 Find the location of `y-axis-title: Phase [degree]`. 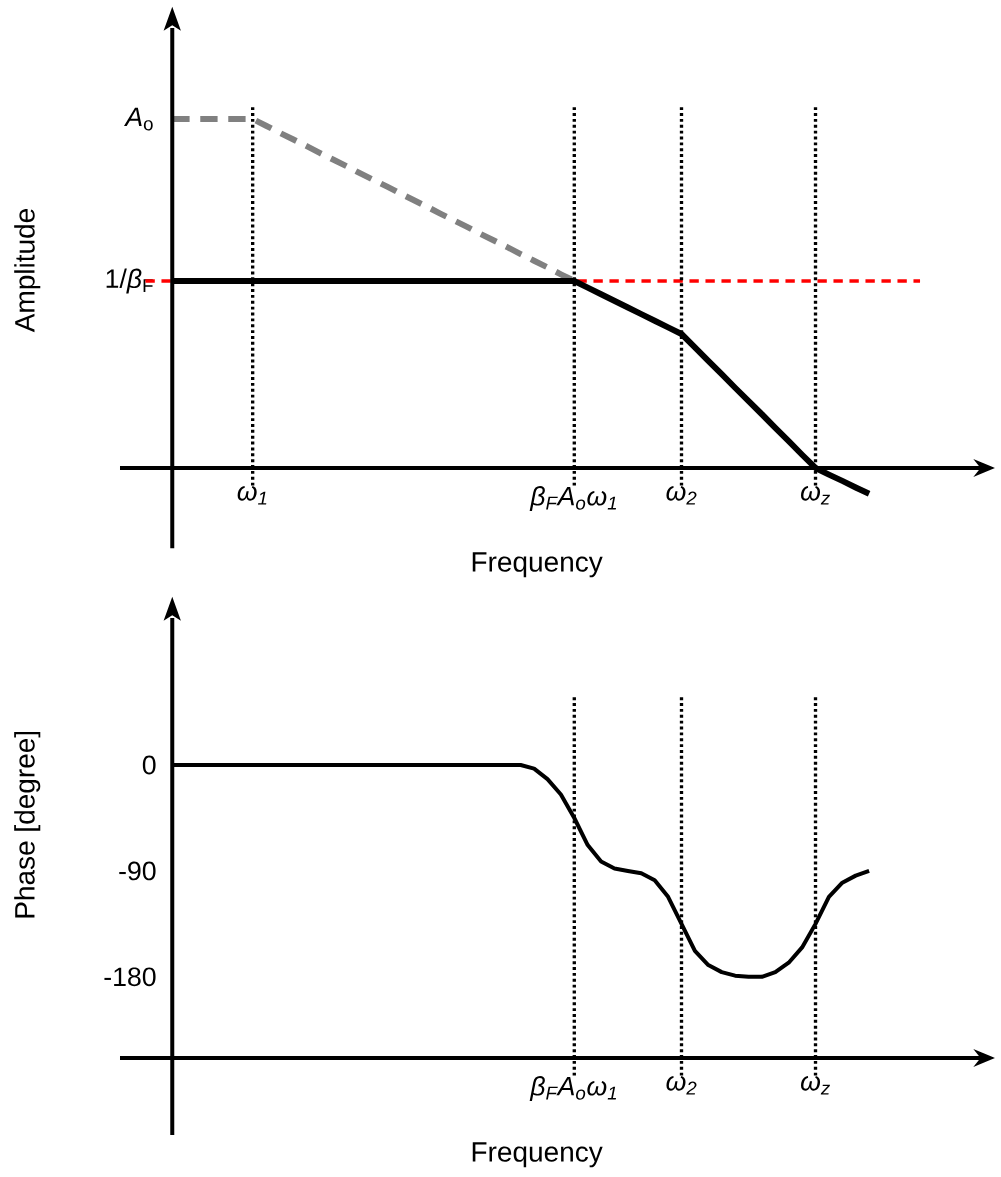

y-axis-title: Phase [degree] is located at coordinates (27, 824).